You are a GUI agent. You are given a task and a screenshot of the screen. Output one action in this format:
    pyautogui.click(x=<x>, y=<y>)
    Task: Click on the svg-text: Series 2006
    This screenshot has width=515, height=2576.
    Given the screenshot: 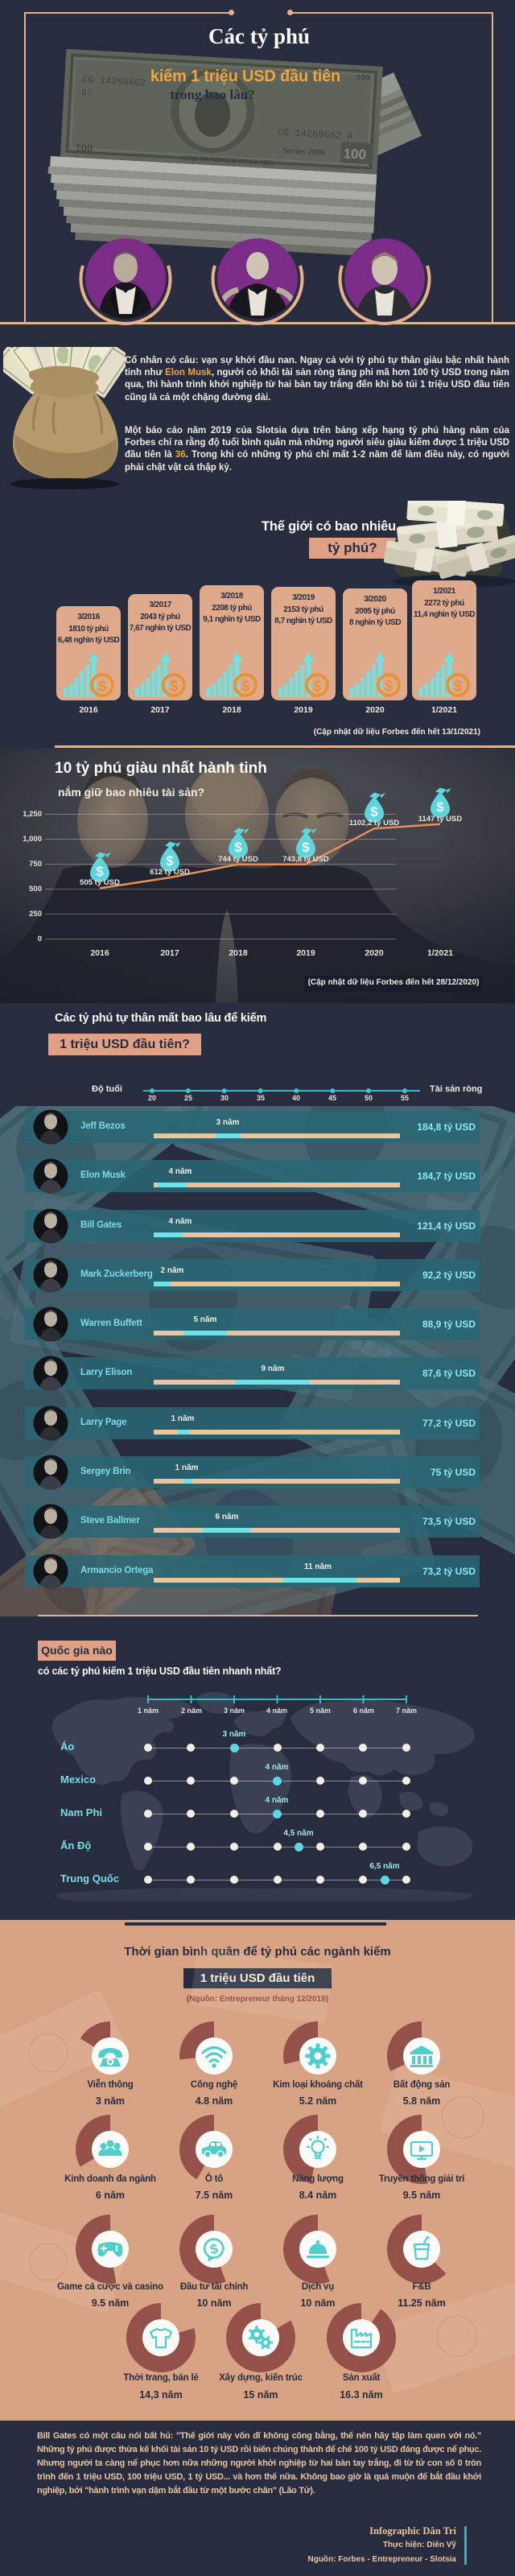 What is the action you would take?
    pyautogui.click(x=304, y=152)
    